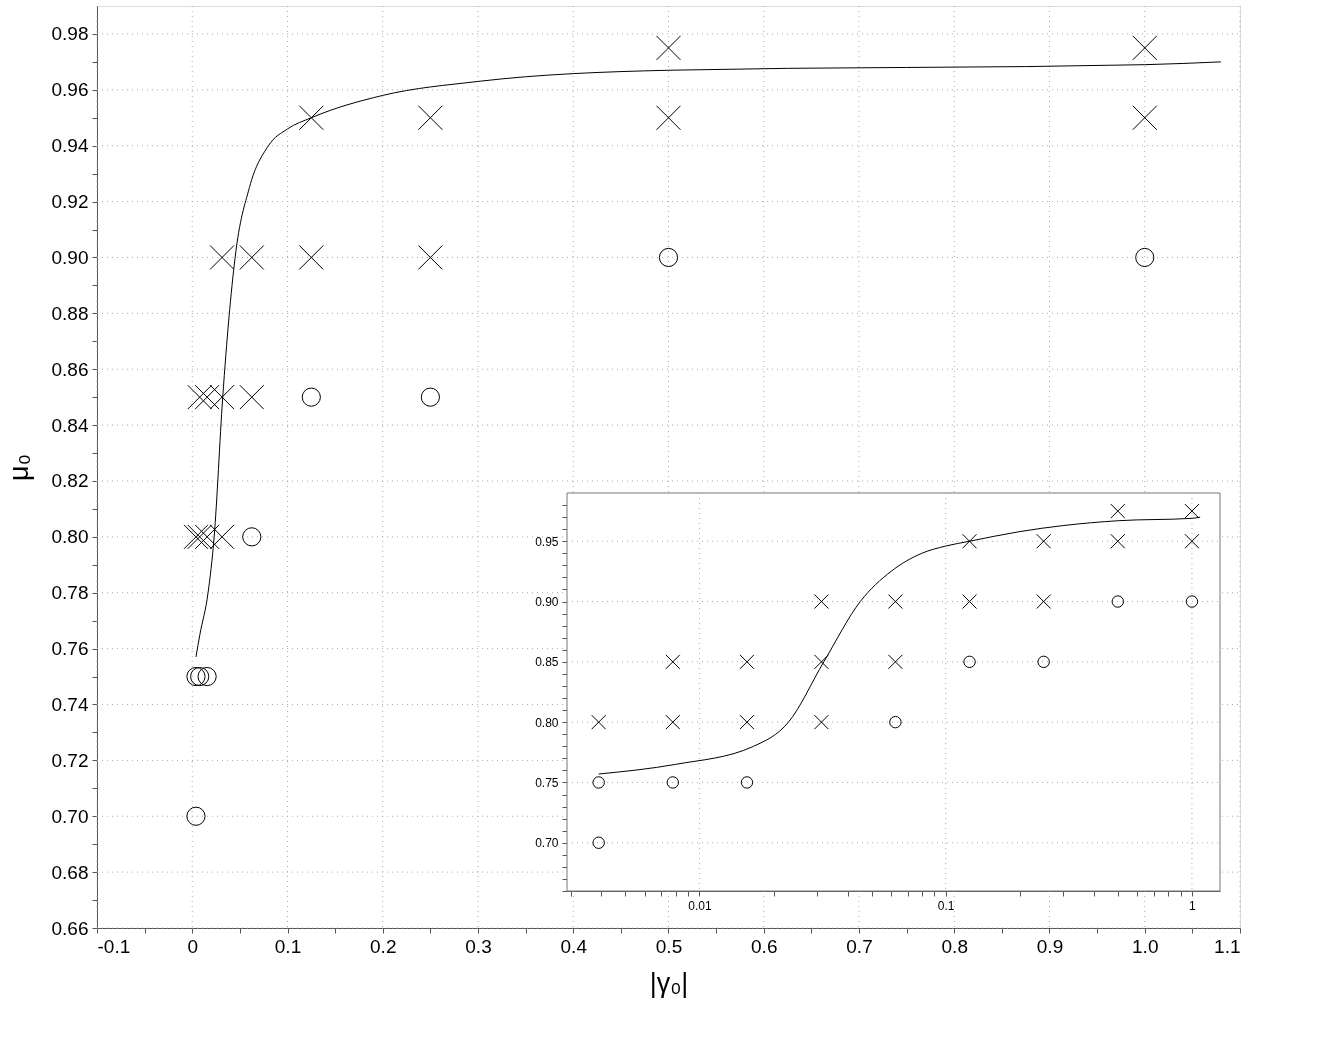 This screenshot has width=1334, height=1059. What do you see at coordinates (70, 760) in the screenshot?
I see `y-tick-label: 0.72` at bounding box center [70, 760].